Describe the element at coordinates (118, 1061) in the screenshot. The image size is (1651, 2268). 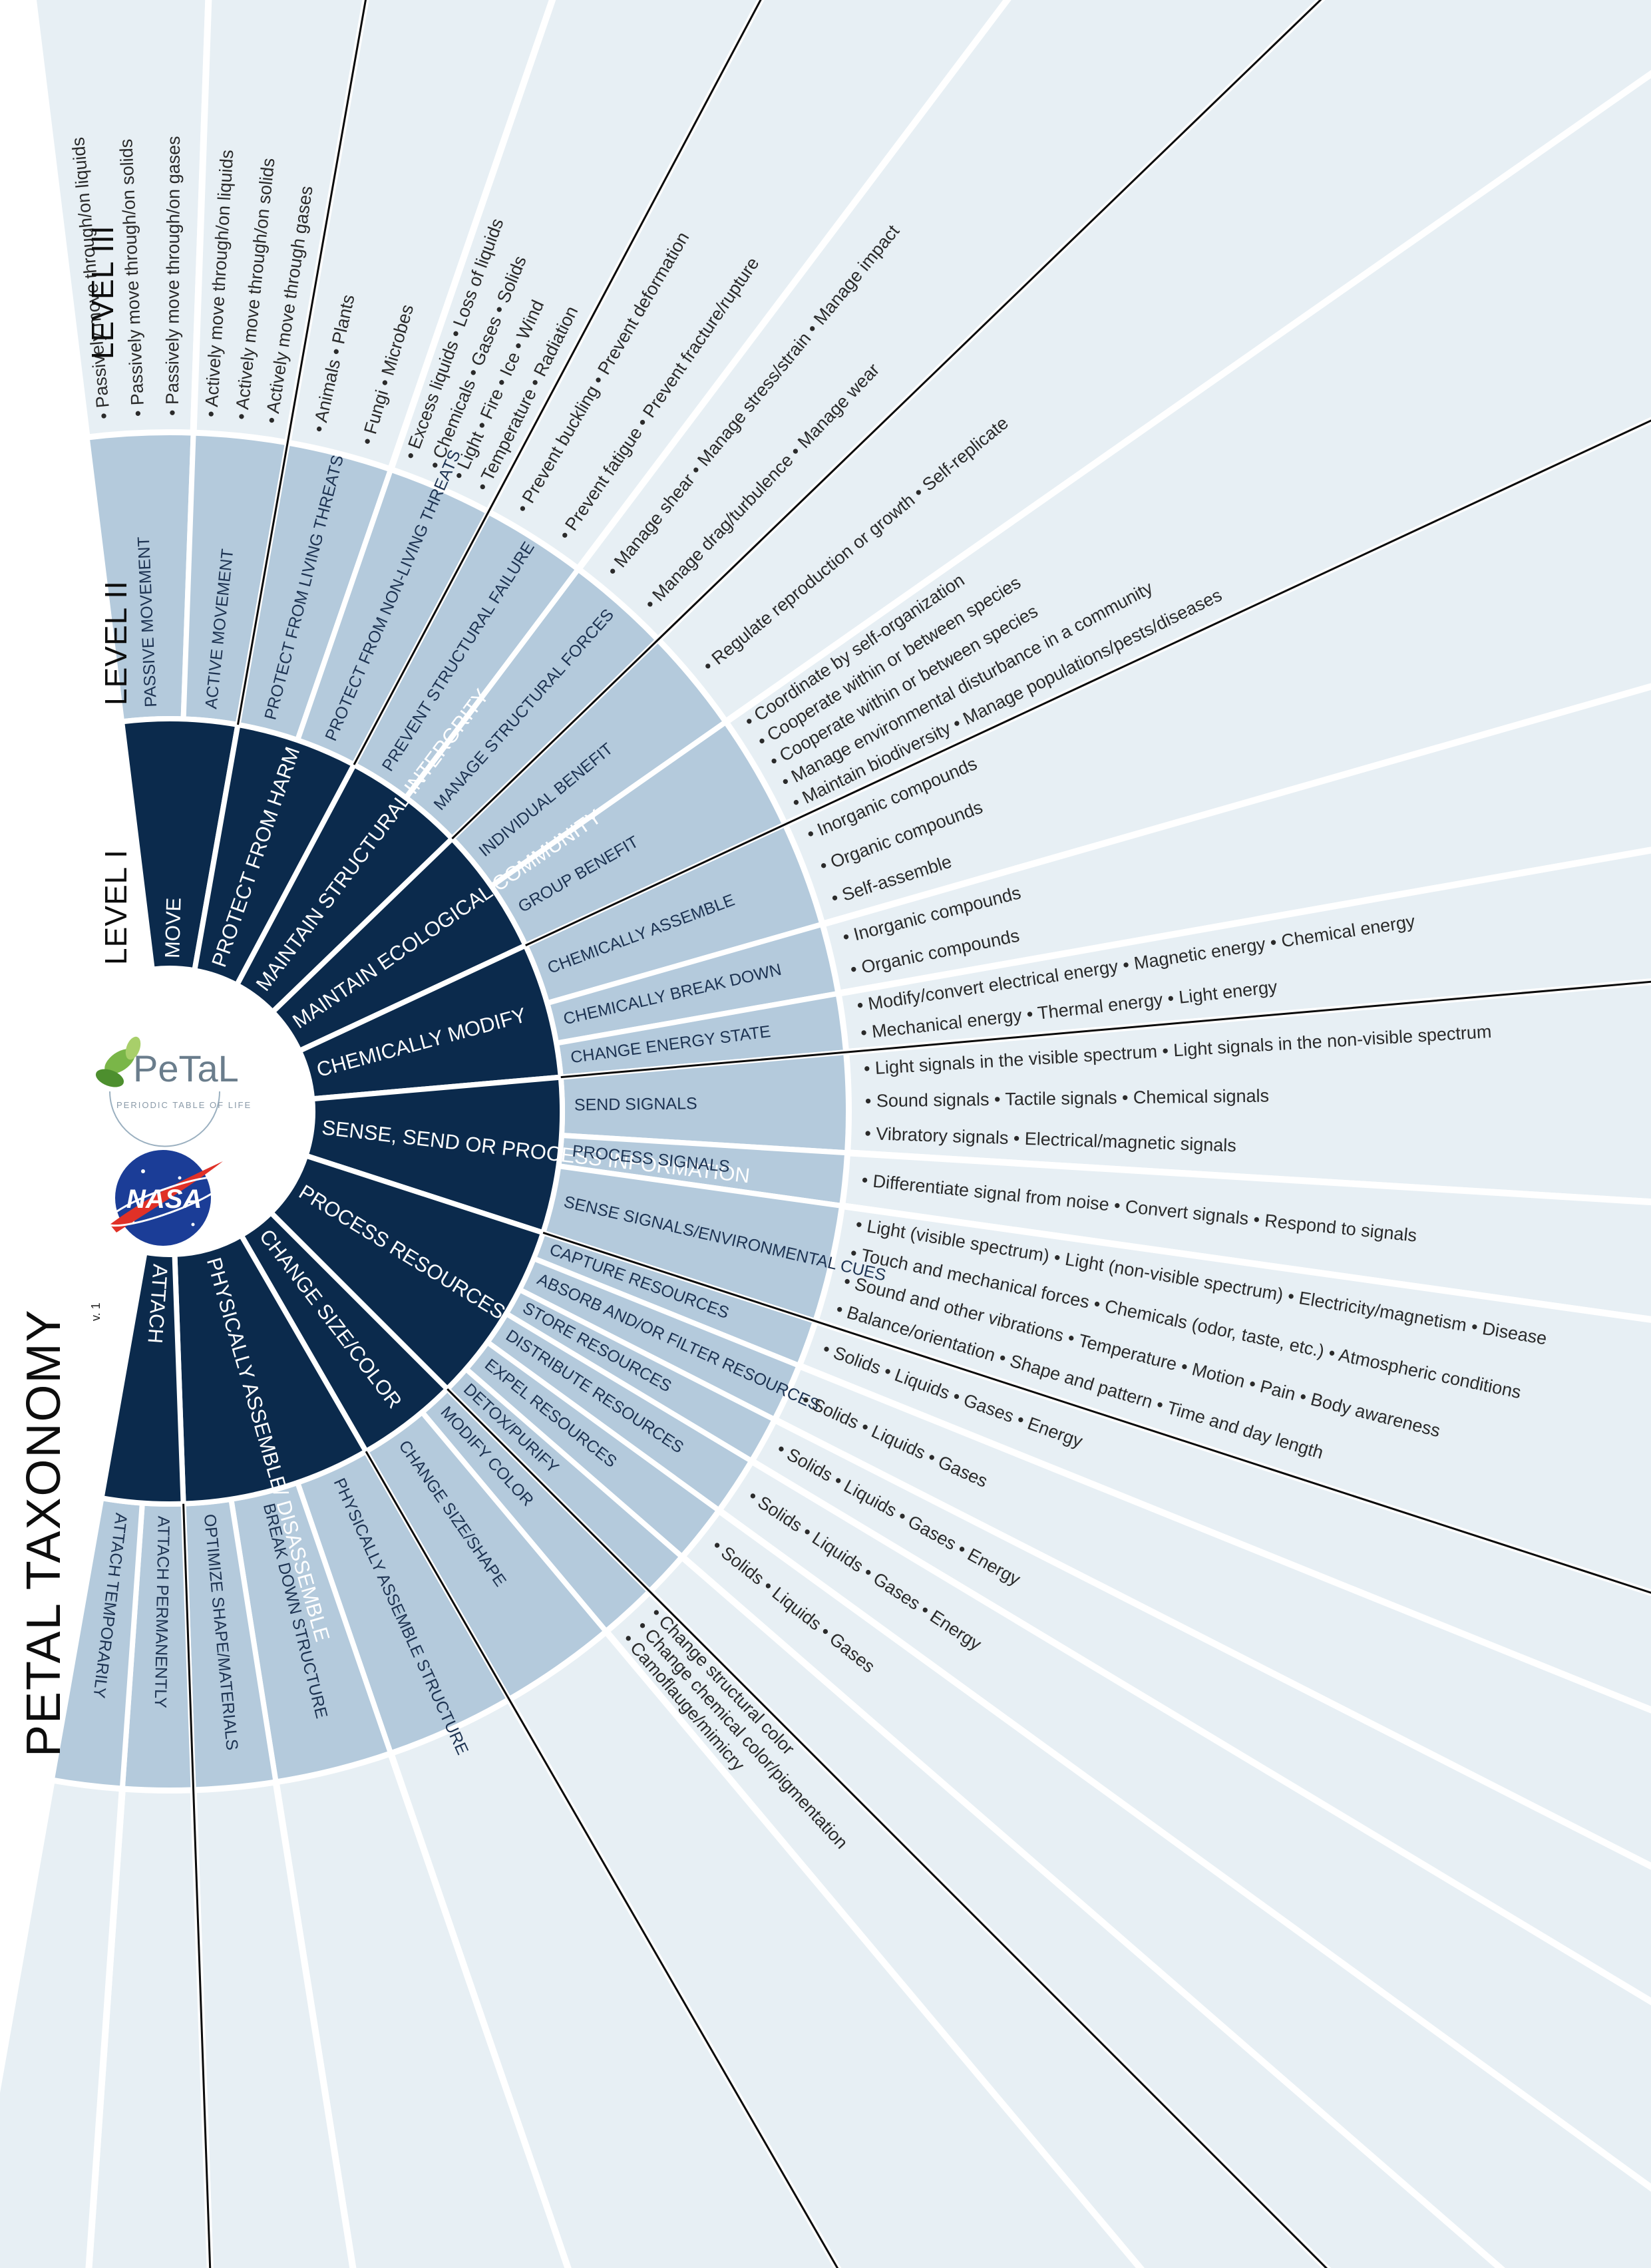
I see `leaf-icon` at that location.